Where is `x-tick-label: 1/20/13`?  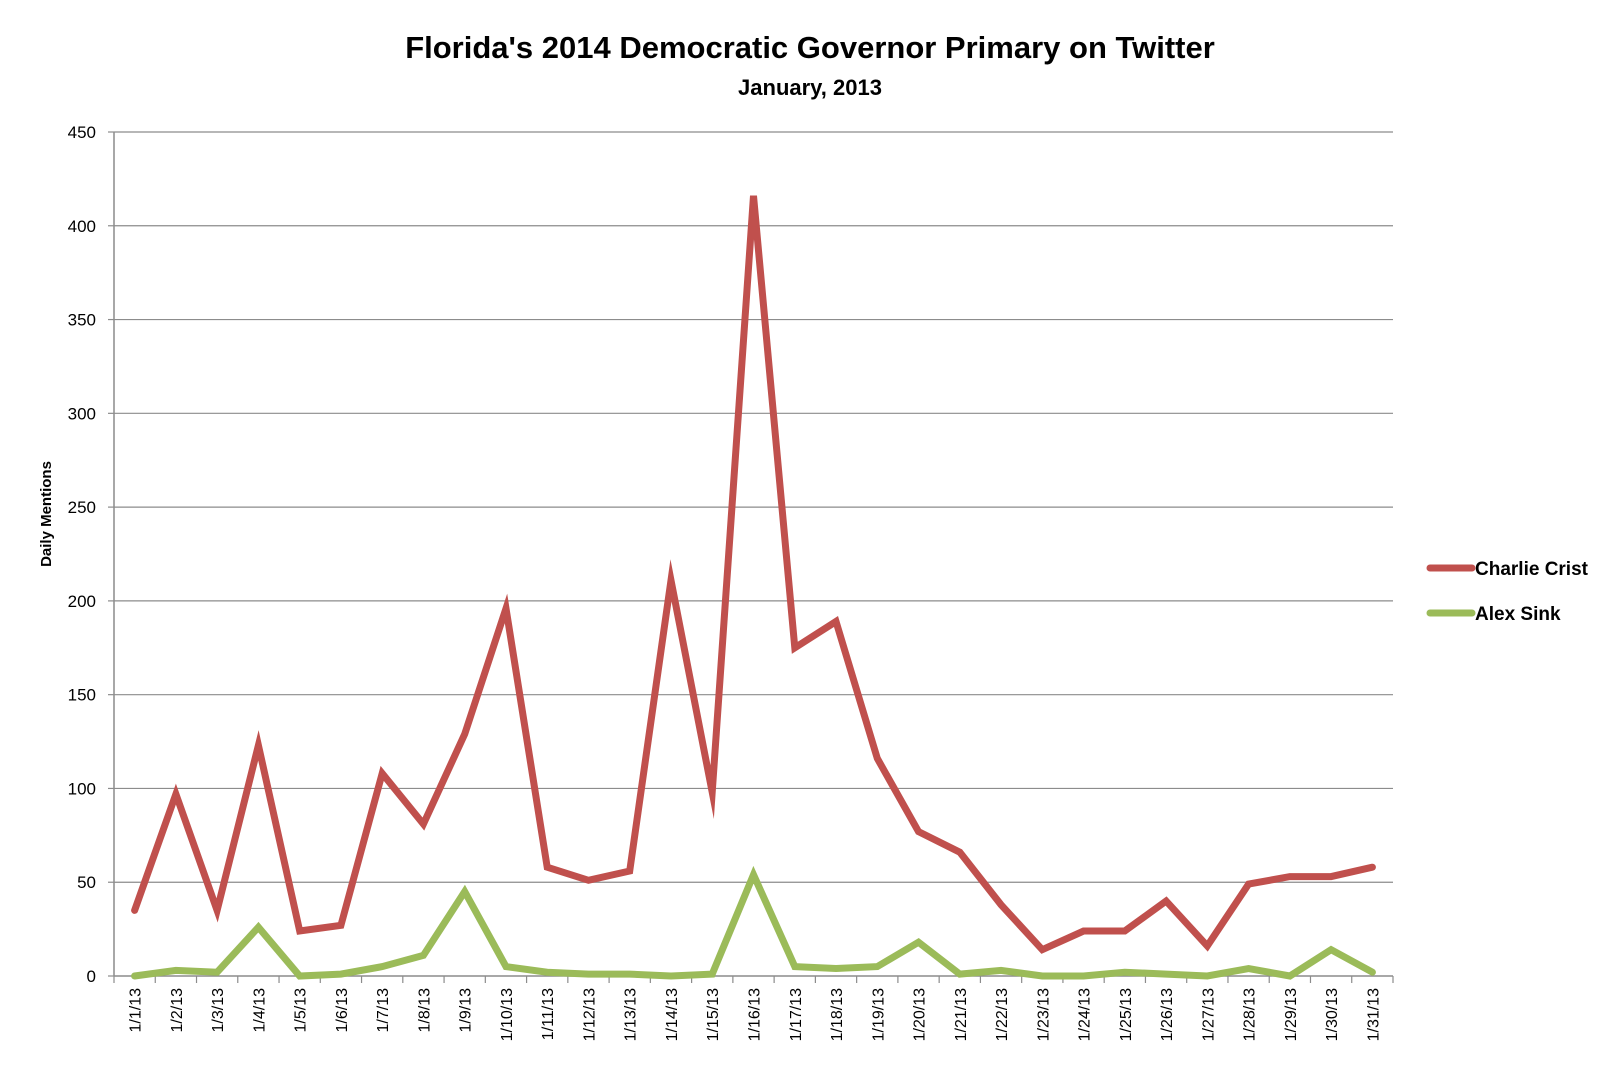 x-tick-label: 1/20/13 is located at coordinates (920, 1014).